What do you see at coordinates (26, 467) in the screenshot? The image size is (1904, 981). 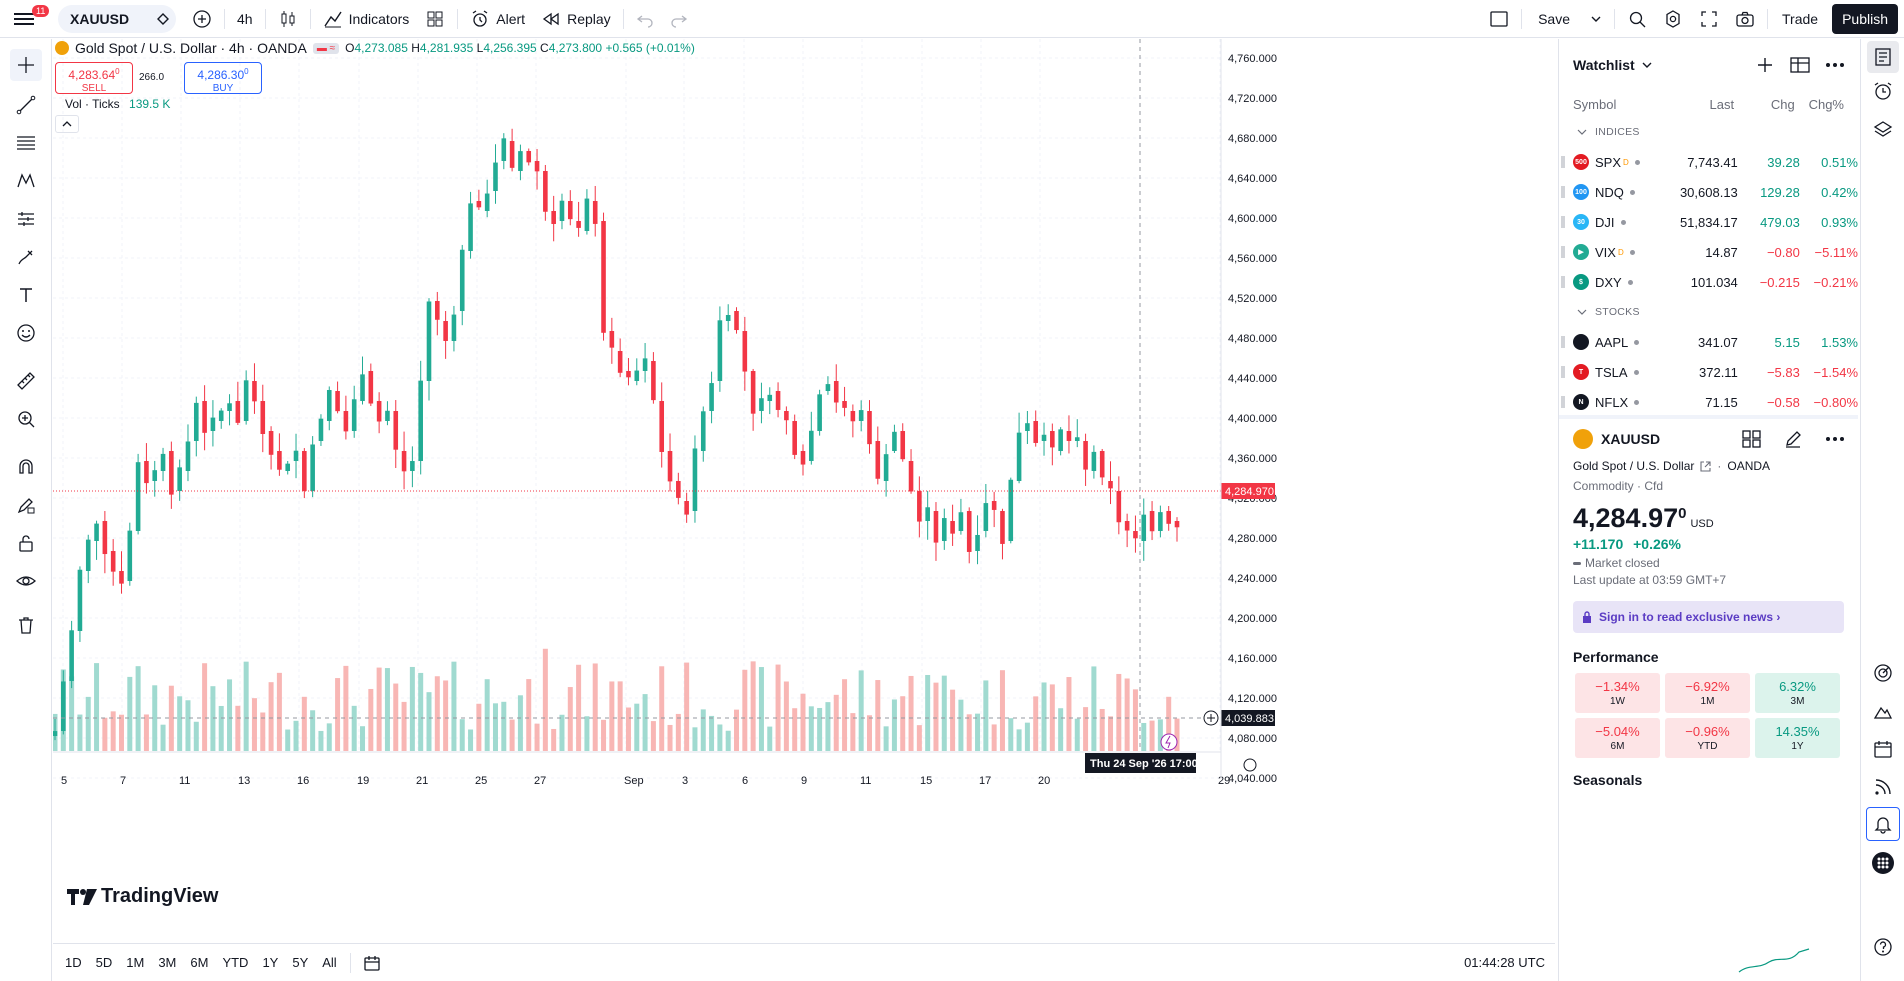 I see `magnet-tool` at bounding box center [26, 467].